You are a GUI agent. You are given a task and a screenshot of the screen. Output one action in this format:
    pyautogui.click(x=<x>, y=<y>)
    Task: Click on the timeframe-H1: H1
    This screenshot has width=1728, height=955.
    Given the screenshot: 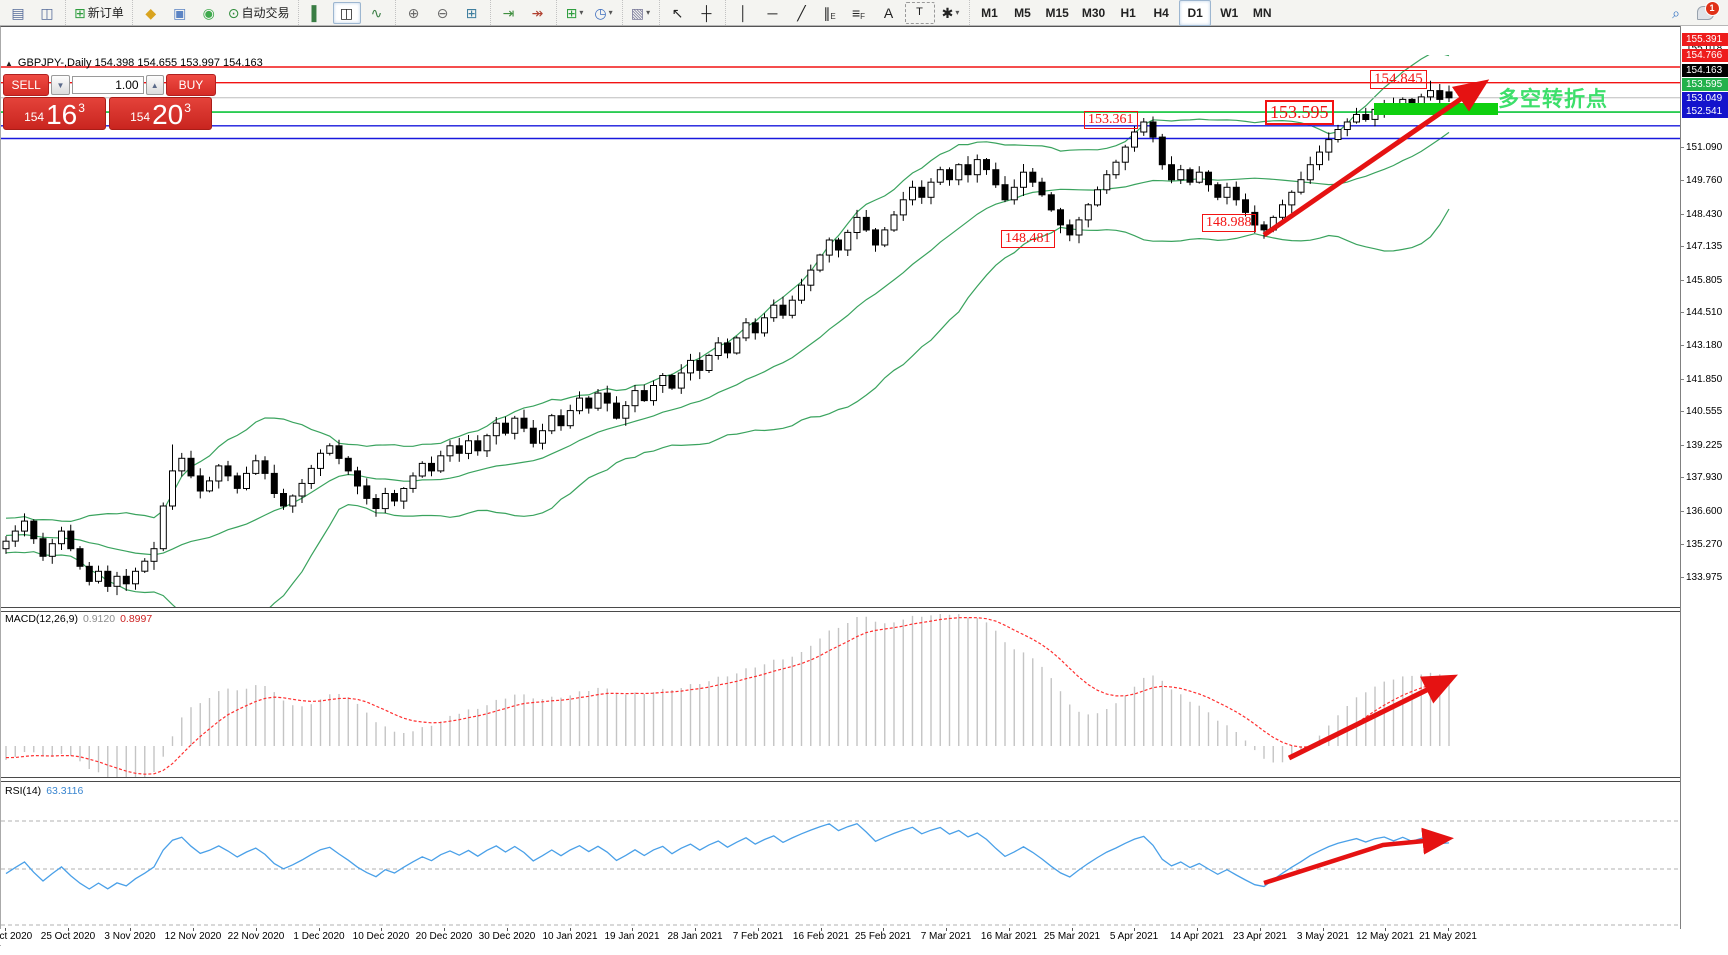 What is the action you would take?
    pyautogui.click(x=1128, y=13)
    